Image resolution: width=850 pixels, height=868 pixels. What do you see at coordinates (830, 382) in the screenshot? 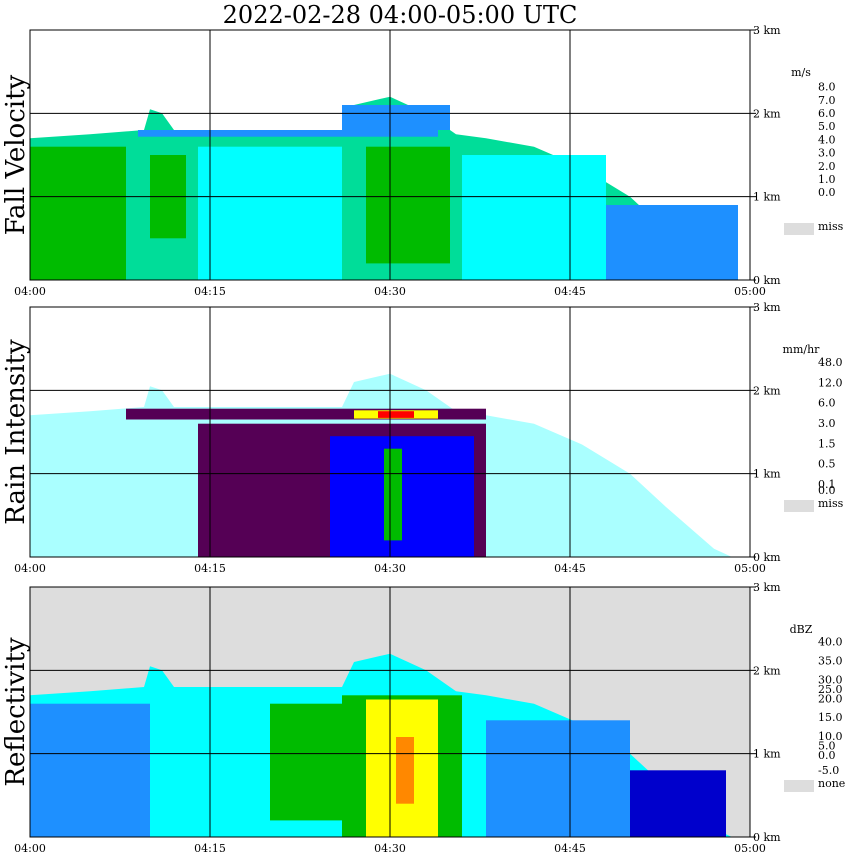
I see `legend-label: 12.0` at bounding box center [830, 382].